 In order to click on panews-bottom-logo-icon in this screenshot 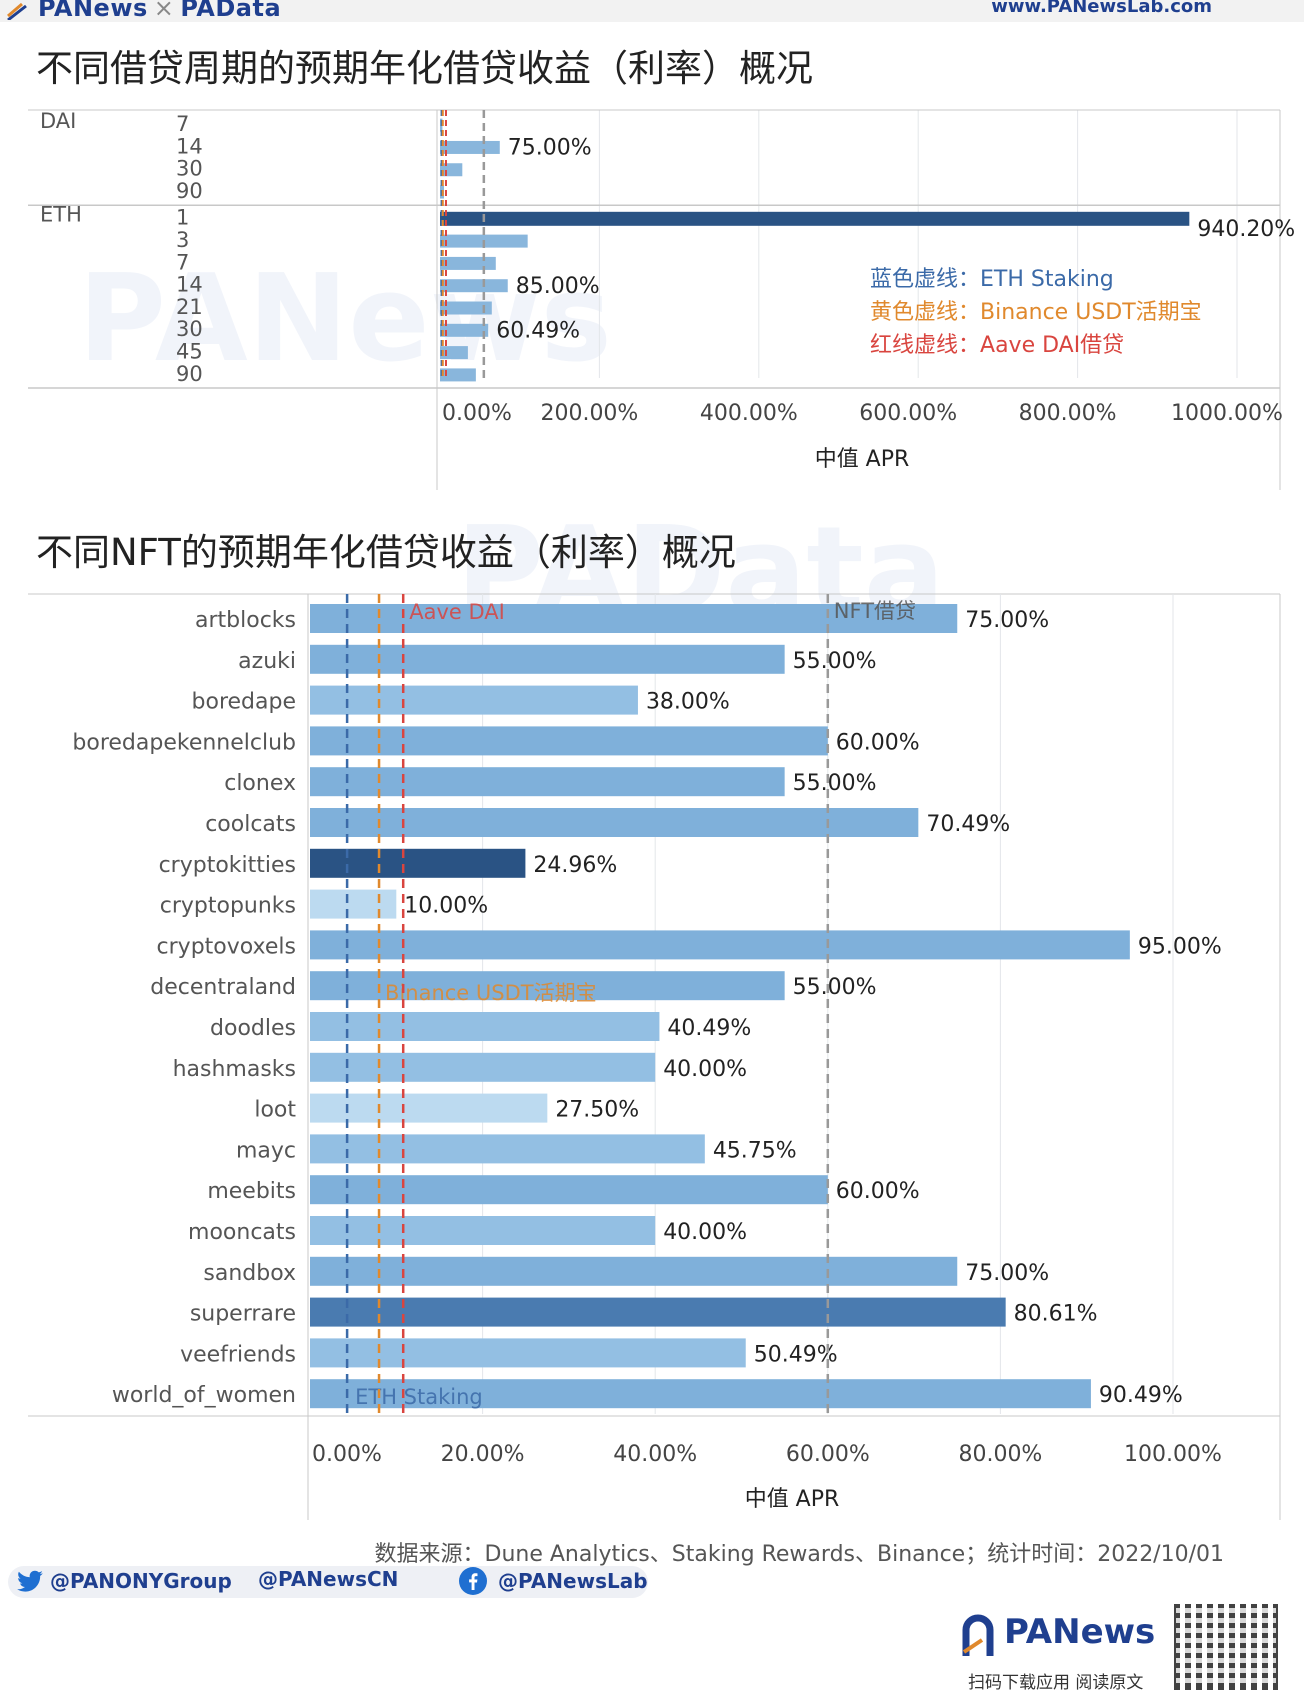, I will do `click(978, 1635)`.